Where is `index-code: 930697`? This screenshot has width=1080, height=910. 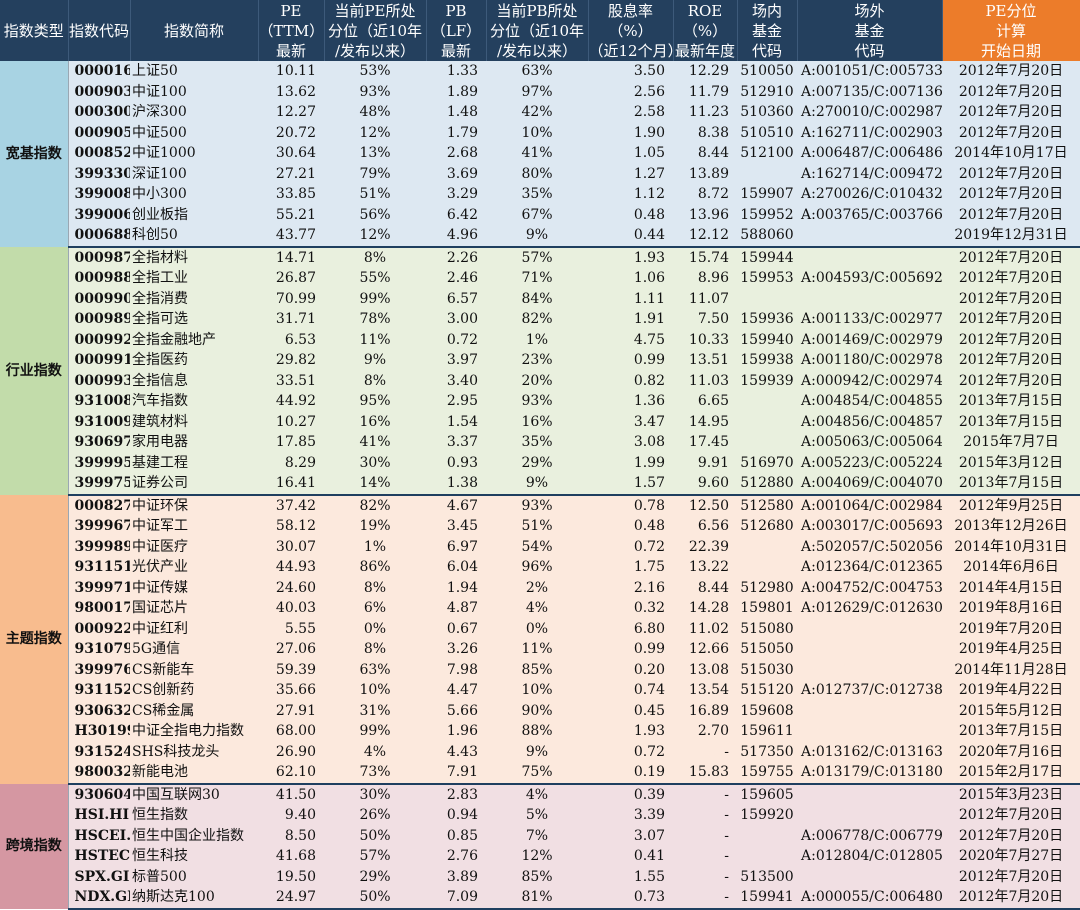 index-code: 930697 is located at coordinates (99, 442).